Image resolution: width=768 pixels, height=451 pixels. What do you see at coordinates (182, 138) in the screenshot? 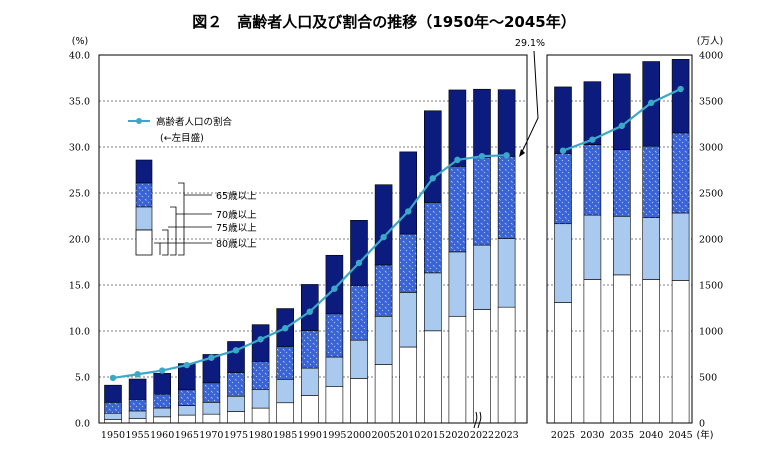
I see `legend-line-sublabel: (←左目盛)` at bounding box center [182, 138].